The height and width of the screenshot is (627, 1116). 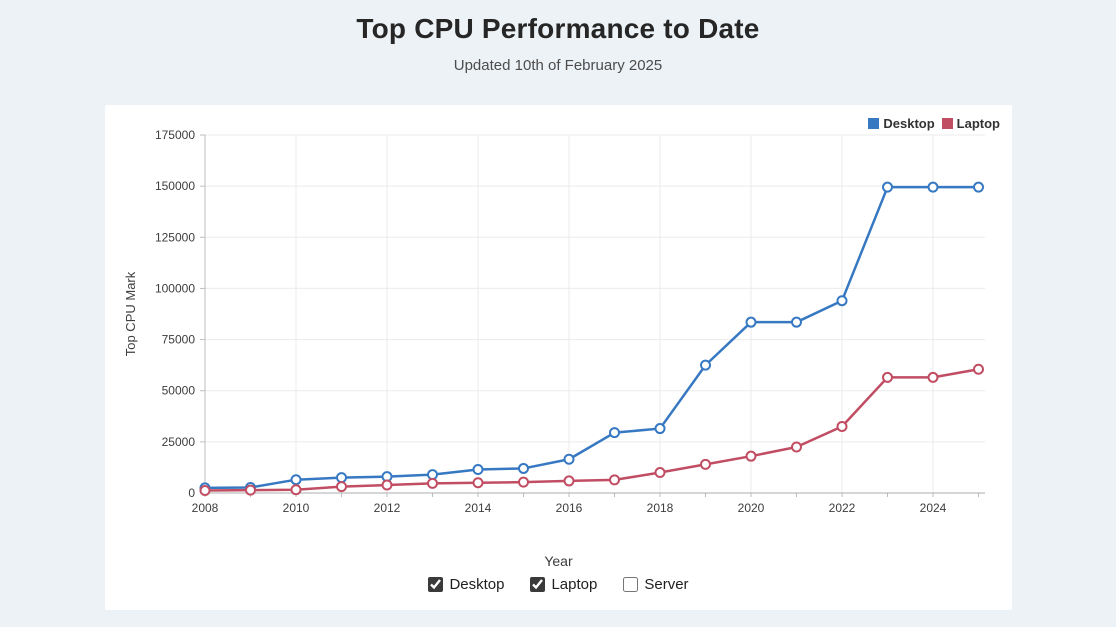 What do you see at coordinates (341, 478) in the screenshot?
I see `data-point-desktop-2011` at bounding box center [341, 478].